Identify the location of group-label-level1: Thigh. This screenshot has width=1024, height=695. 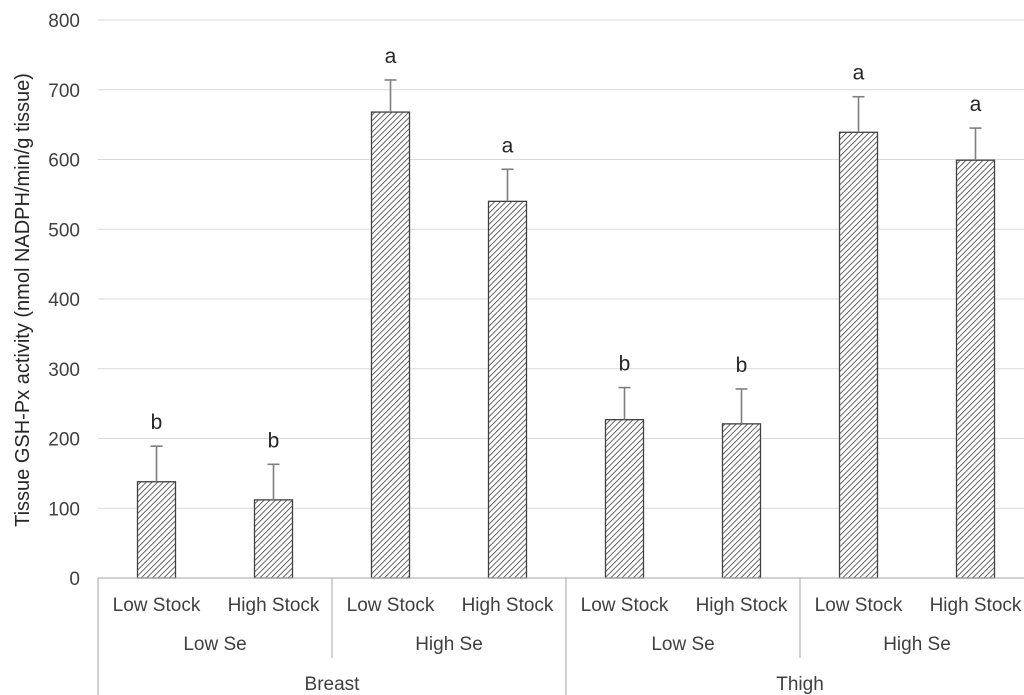
(800, 684).